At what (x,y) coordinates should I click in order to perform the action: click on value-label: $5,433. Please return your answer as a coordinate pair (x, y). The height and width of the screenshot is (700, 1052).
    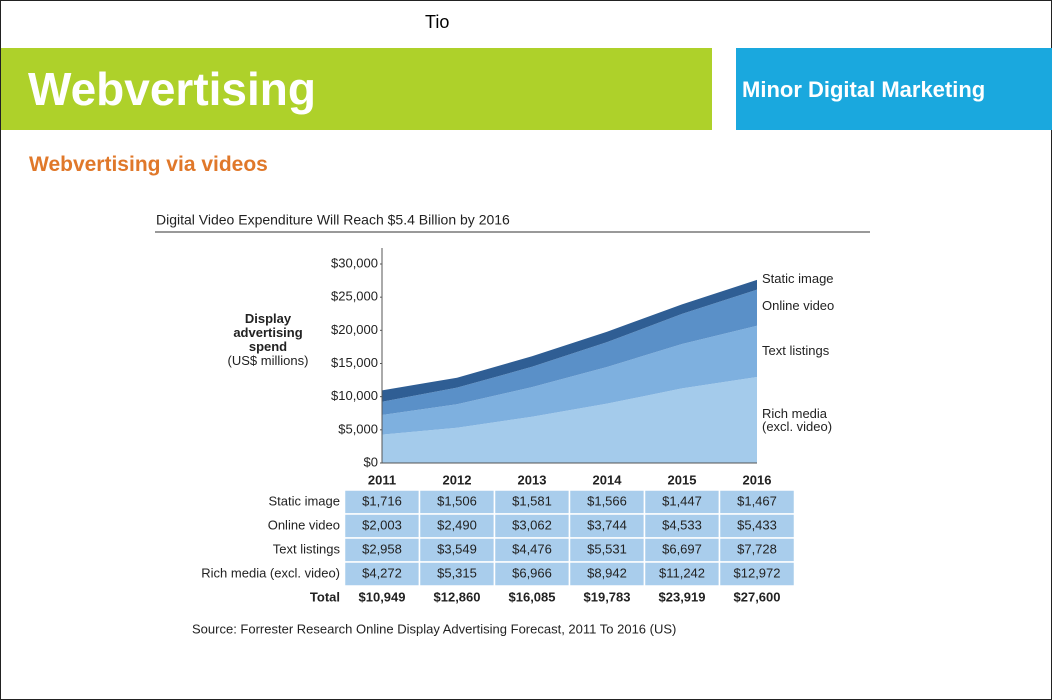
    Looking at the image, I should click on (757, 524).